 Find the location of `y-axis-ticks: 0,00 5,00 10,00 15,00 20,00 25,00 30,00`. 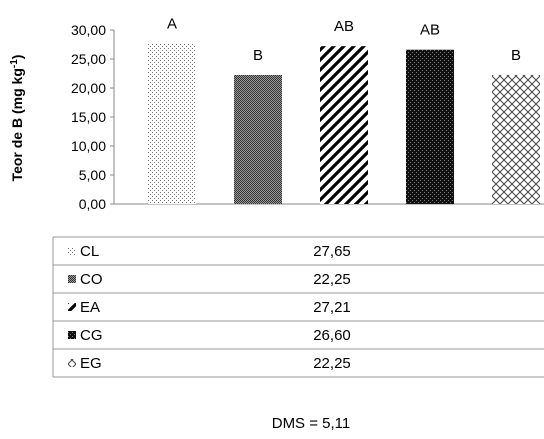

y-axis-ticks: 0,00 5,00 10,00 15,00 20,00 25,00 30,00 is located at coordinates (92, 117).